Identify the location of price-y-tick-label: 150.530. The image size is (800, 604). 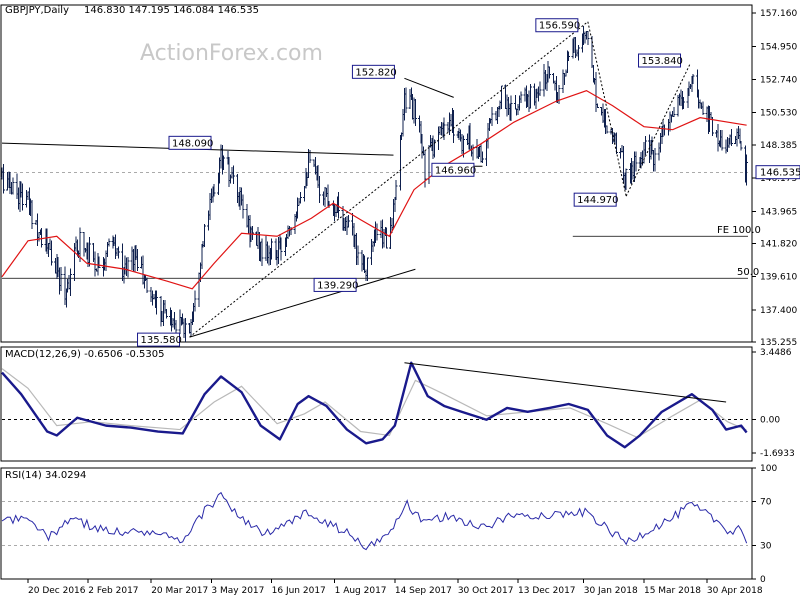
(778, 114).